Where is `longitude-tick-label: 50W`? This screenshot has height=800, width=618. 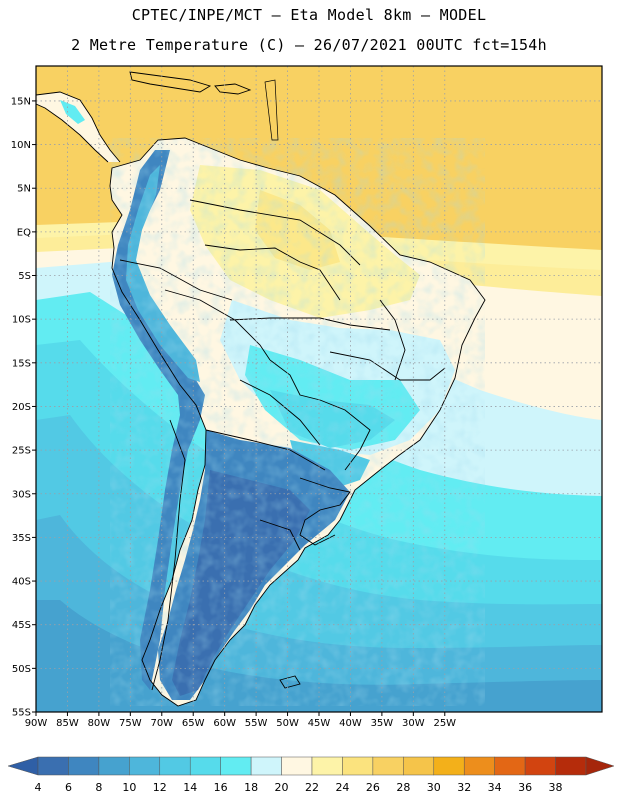 longitude-tick-label: 50W is located at coordinates (287, 723).